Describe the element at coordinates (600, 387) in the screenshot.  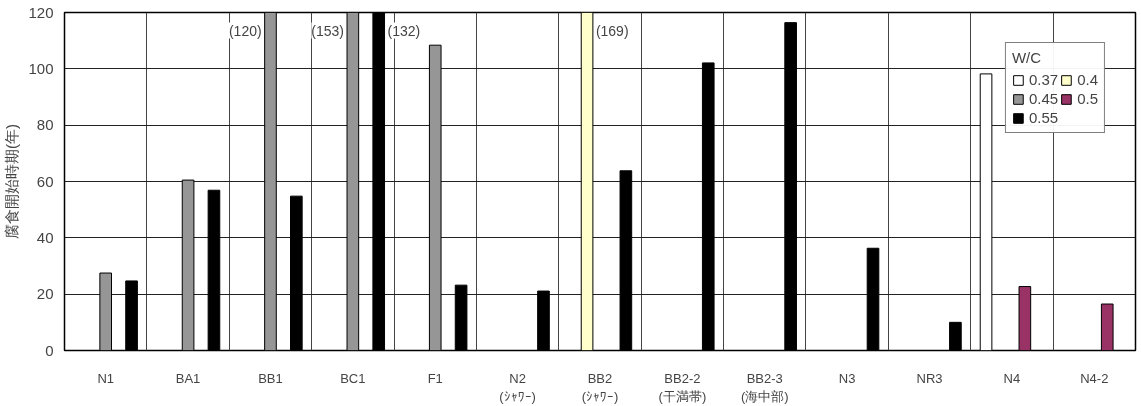
I see `x-tick-label: BB2 (ｼｬﾜｰ)` at that location.